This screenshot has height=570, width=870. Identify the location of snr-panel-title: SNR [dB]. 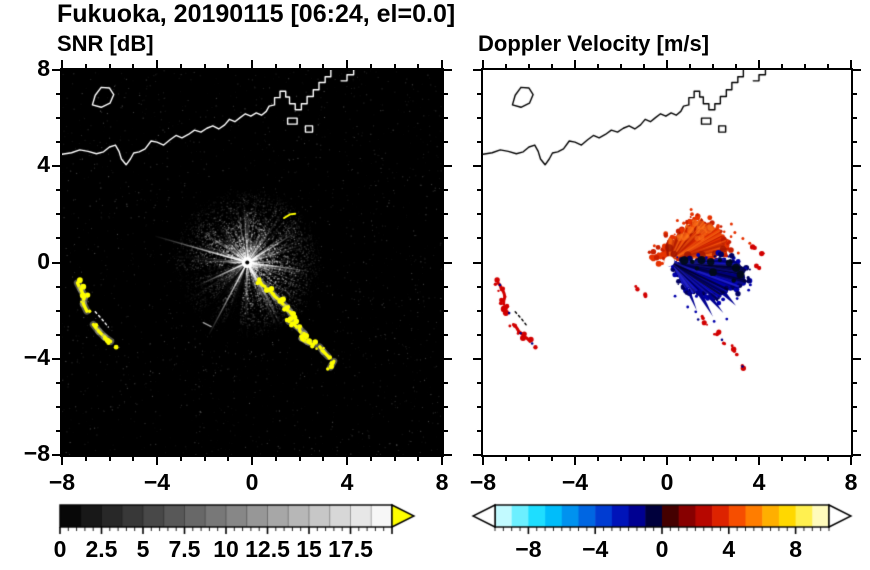
(105, 43).